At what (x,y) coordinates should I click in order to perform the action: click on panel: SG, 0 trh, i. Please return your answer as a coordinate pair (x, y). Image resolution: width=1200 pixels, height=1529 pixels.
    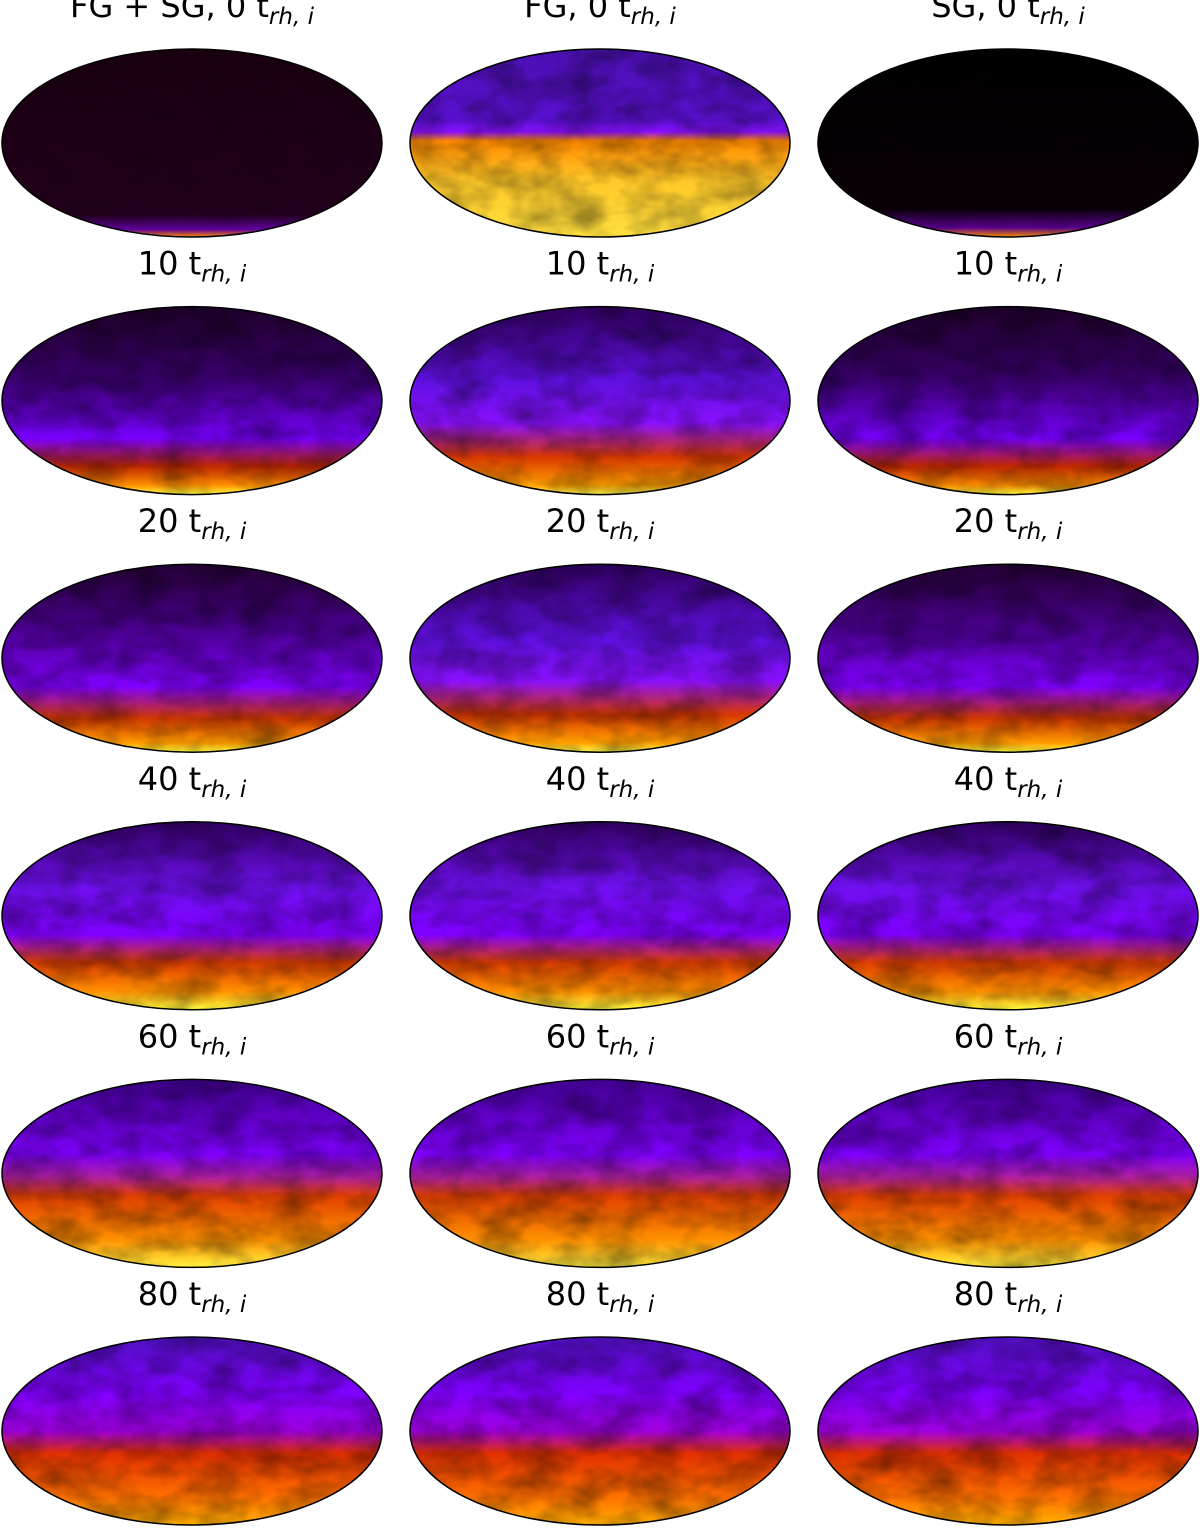
    Looking at the image, I should click on (1008, 119).